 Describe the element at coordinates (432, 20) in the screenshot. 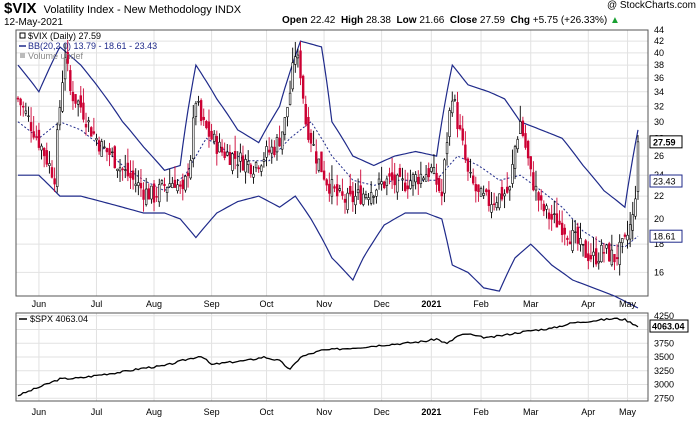

I see `low-value: 21.66` at that location.